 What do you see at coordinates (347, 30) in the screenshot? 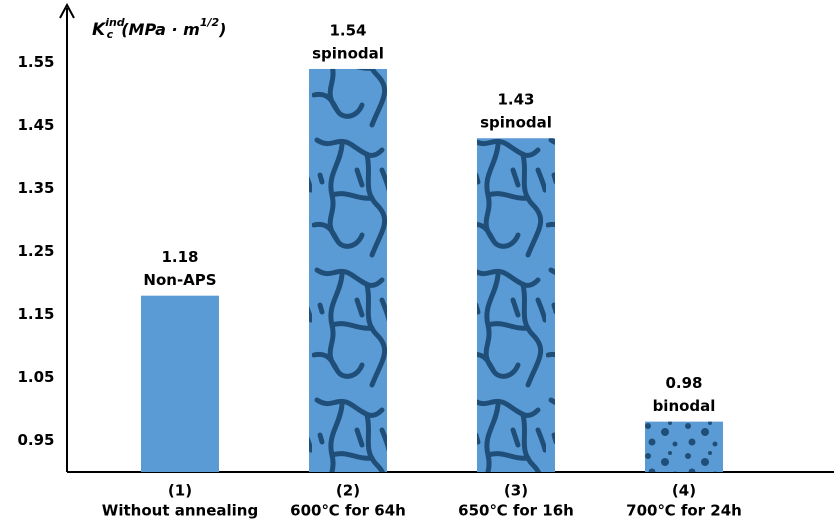
I see `value-label: 1.54` at bounding box center [347, 30].